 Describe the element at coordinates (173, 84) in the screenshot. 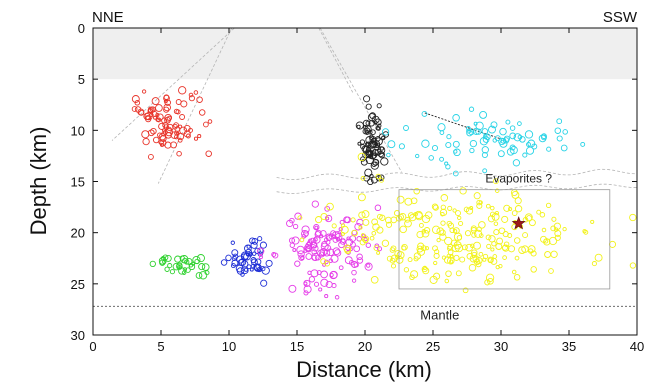

I see `guide-line` at that location.